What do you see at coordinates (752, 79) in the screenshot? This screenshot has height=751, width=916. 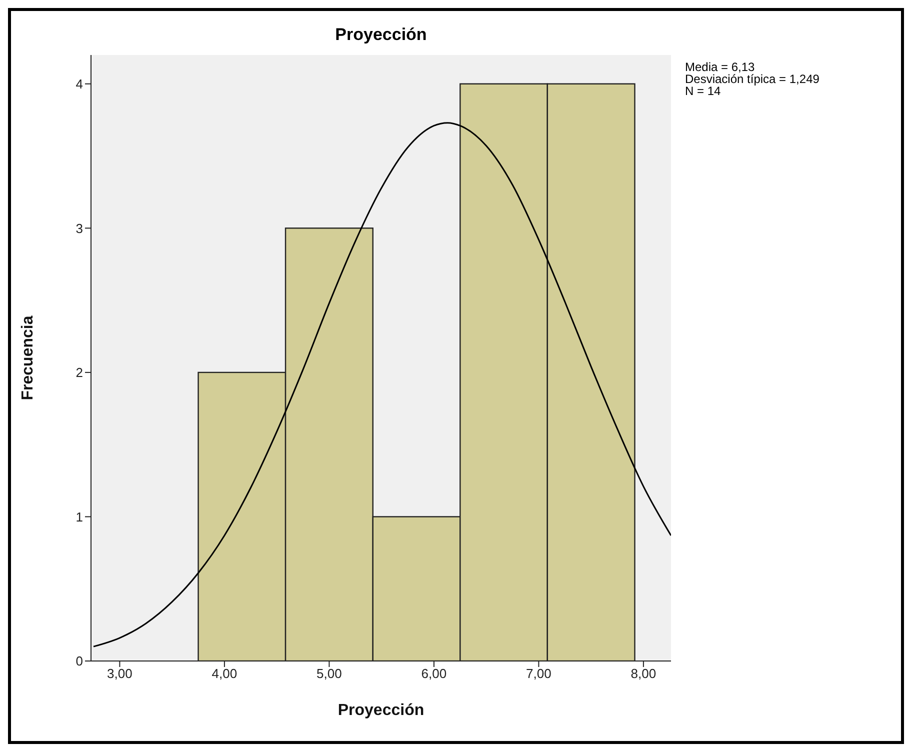 I see `text: Desviación típica = 1,249` at bounding box center [752, 79].